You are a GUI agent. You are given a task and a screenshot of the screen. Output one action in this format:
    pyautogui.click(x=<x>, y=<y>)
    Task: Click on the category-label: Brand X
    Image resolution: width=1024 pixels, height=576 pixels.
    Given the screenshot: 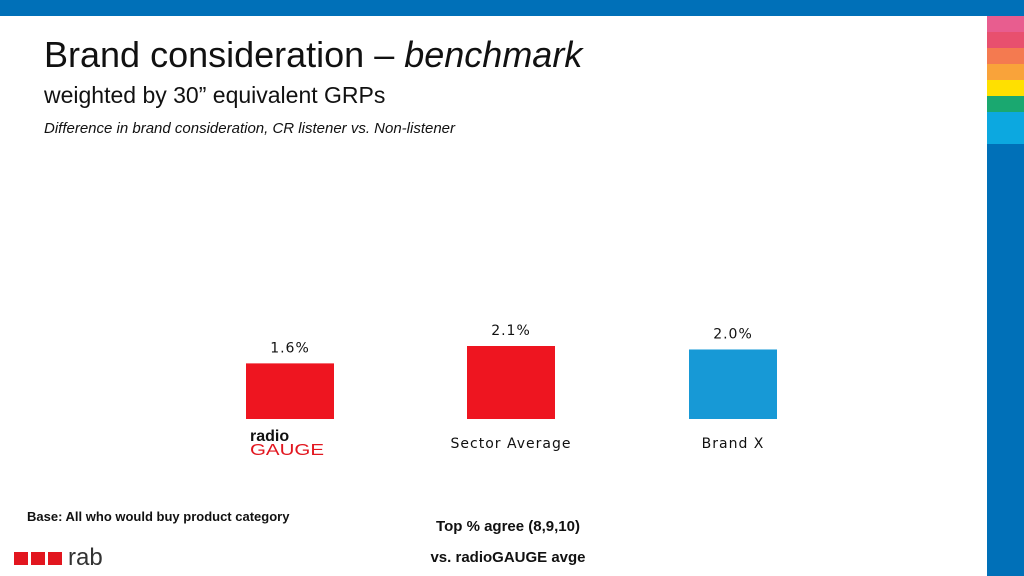 What is the action you would take?
    pyautogui.click(x=733, y=444)
    